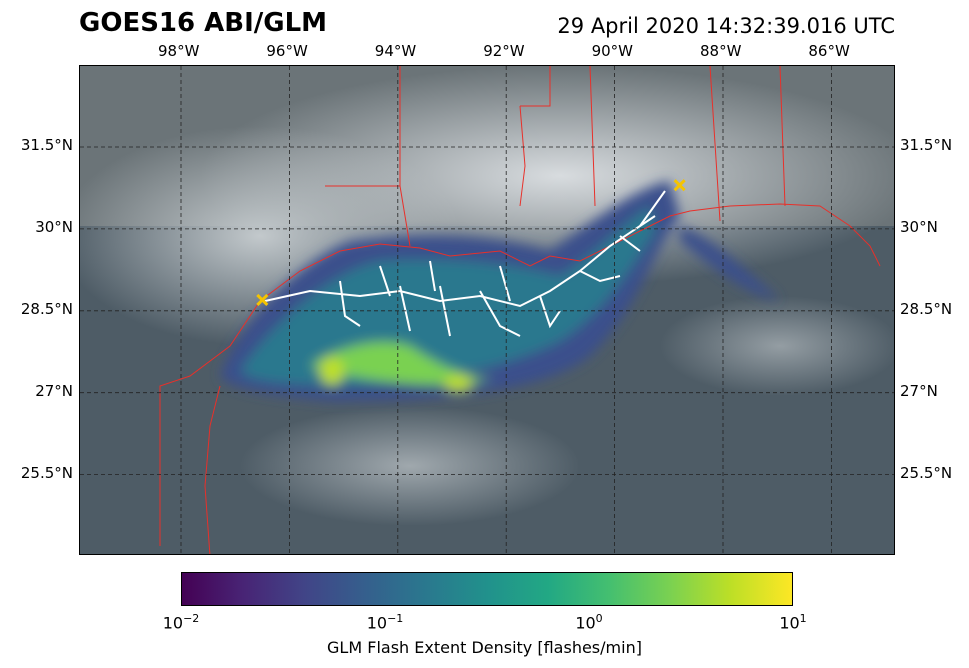  Describe the element at coordinates (919, 226) in the screenshot. I see `lat-tick-label-right: 30°N` at that location.